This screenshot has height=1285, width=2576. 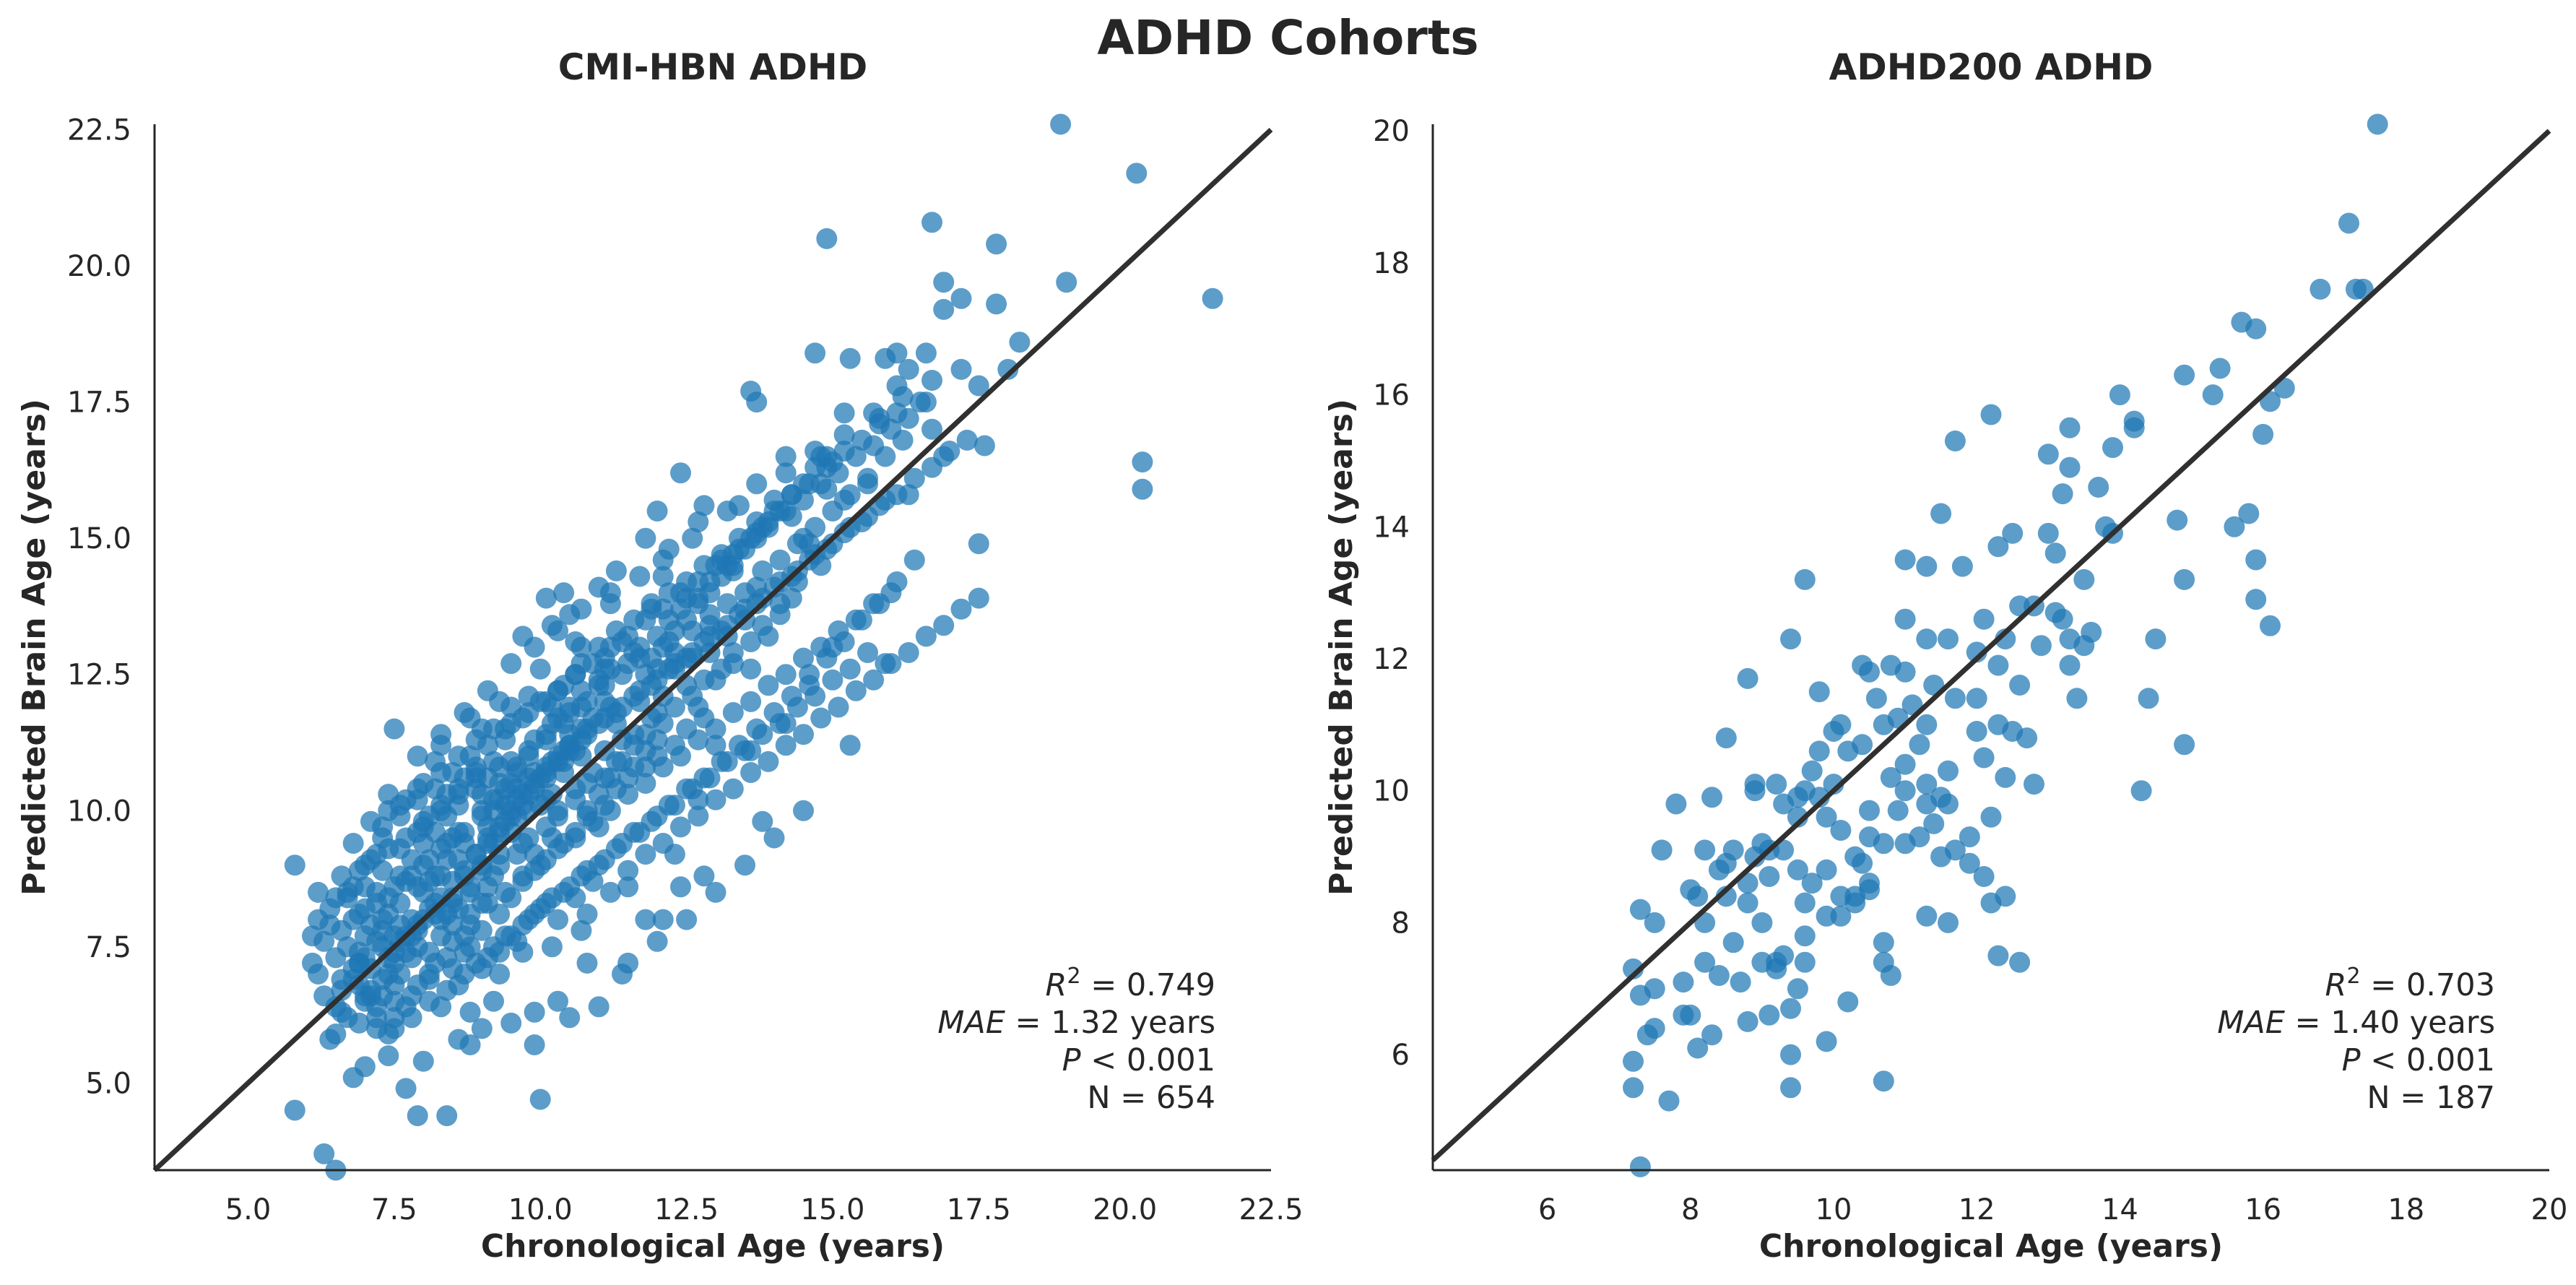 What do you see at coordinates (1391, 263) in the screenshot?
I see `y-tick-label: 18` at bounding box center [1391, 263].